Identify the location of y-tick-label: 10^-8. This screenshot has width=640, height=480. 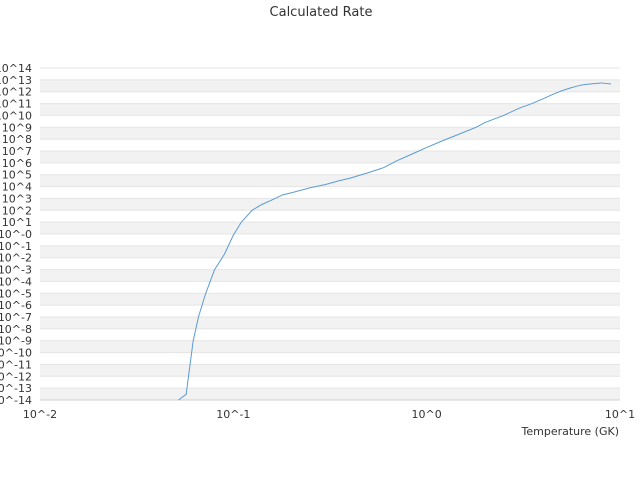
(16, 329).